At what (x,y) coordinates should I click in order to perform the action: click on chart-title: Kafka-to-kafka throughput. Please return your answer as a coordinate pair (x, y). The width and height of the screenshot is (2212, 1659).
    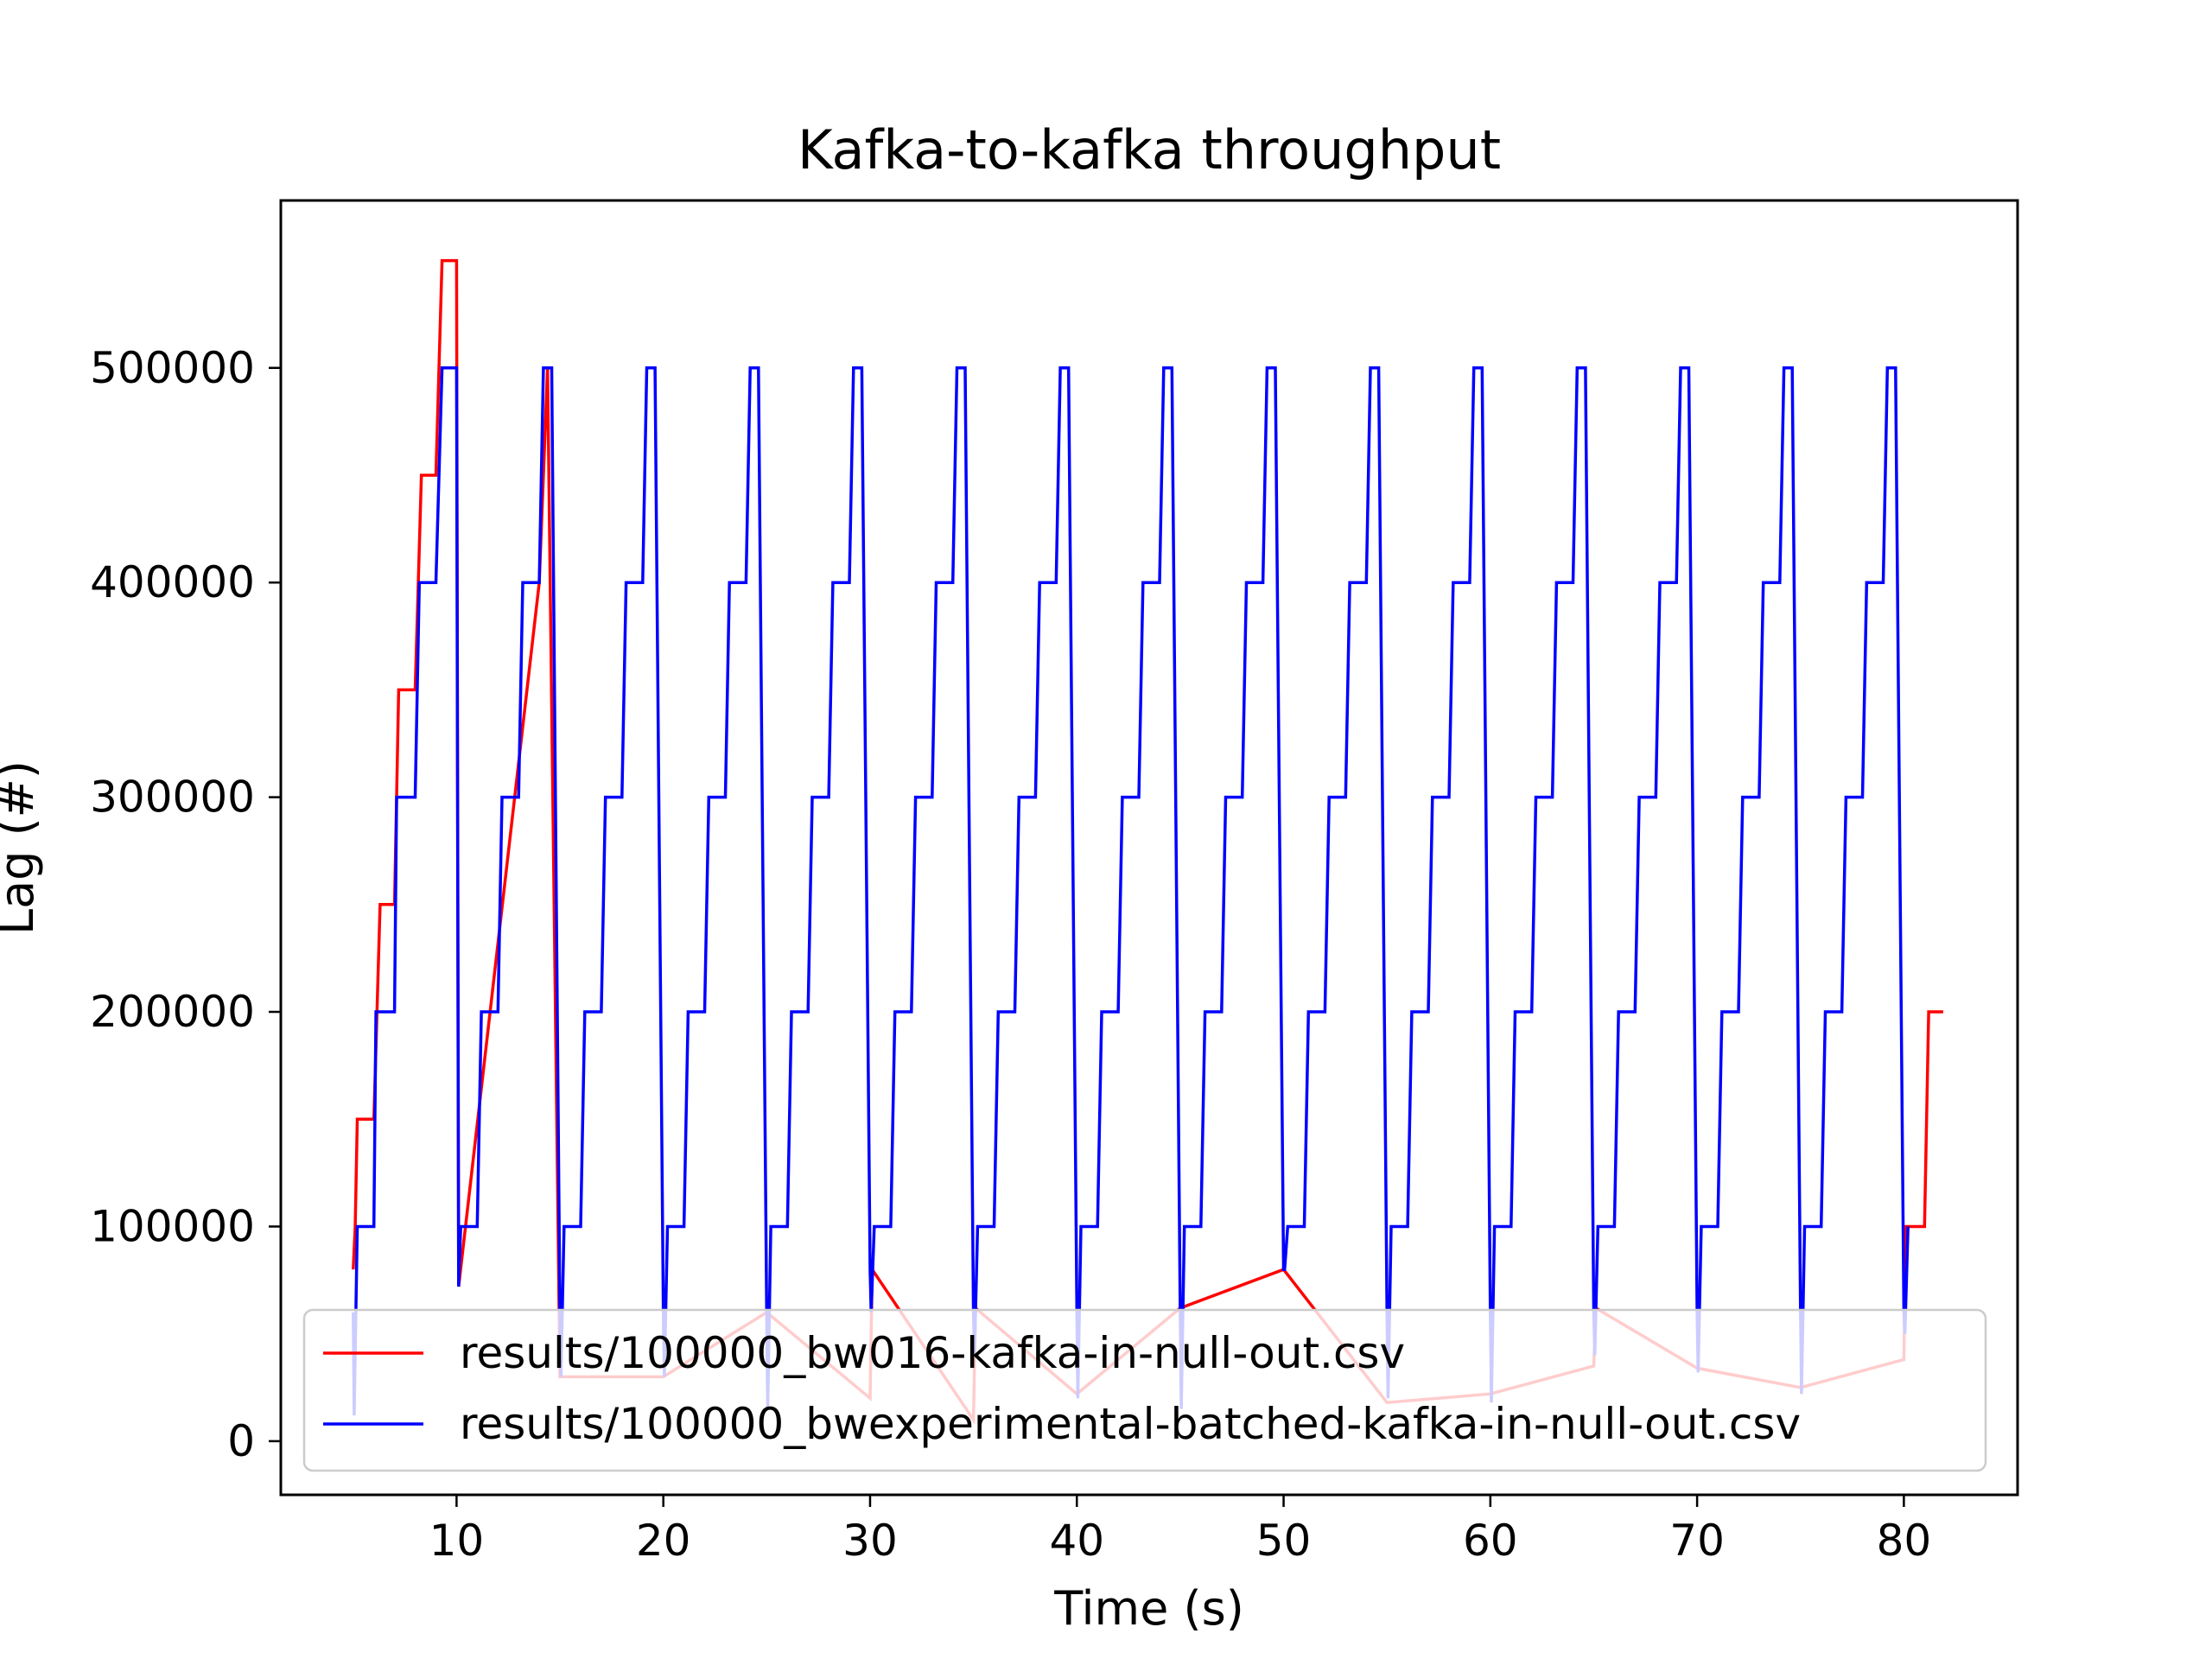
    Looking at the image, I should click on (1149, 149).